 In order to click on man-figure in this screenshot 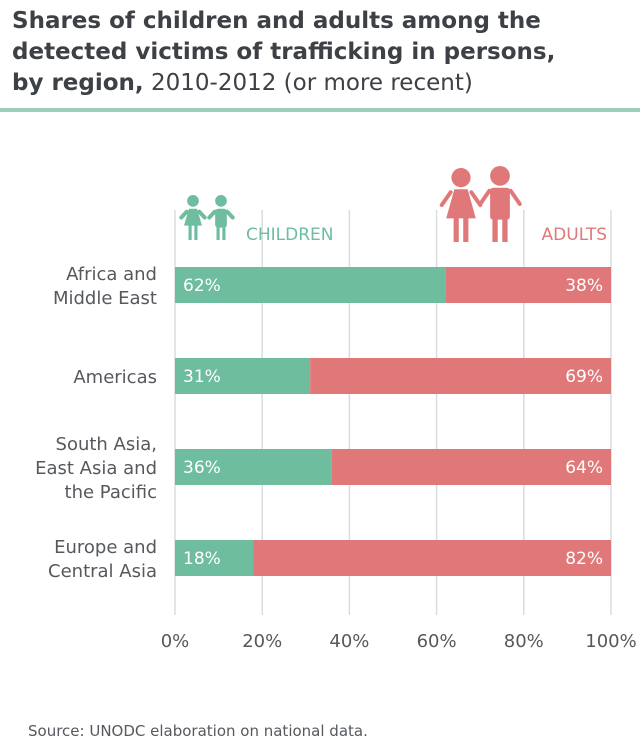, I will do `click(500, 204)`.